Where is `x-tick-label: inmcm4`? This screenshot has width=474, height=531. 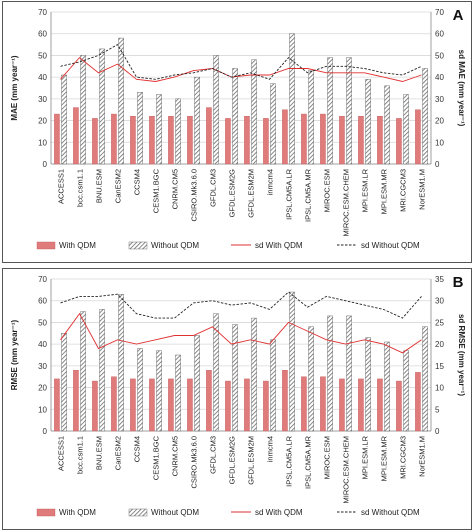
x-tick-label: inmcm4 is located at coordinates (270, 182).